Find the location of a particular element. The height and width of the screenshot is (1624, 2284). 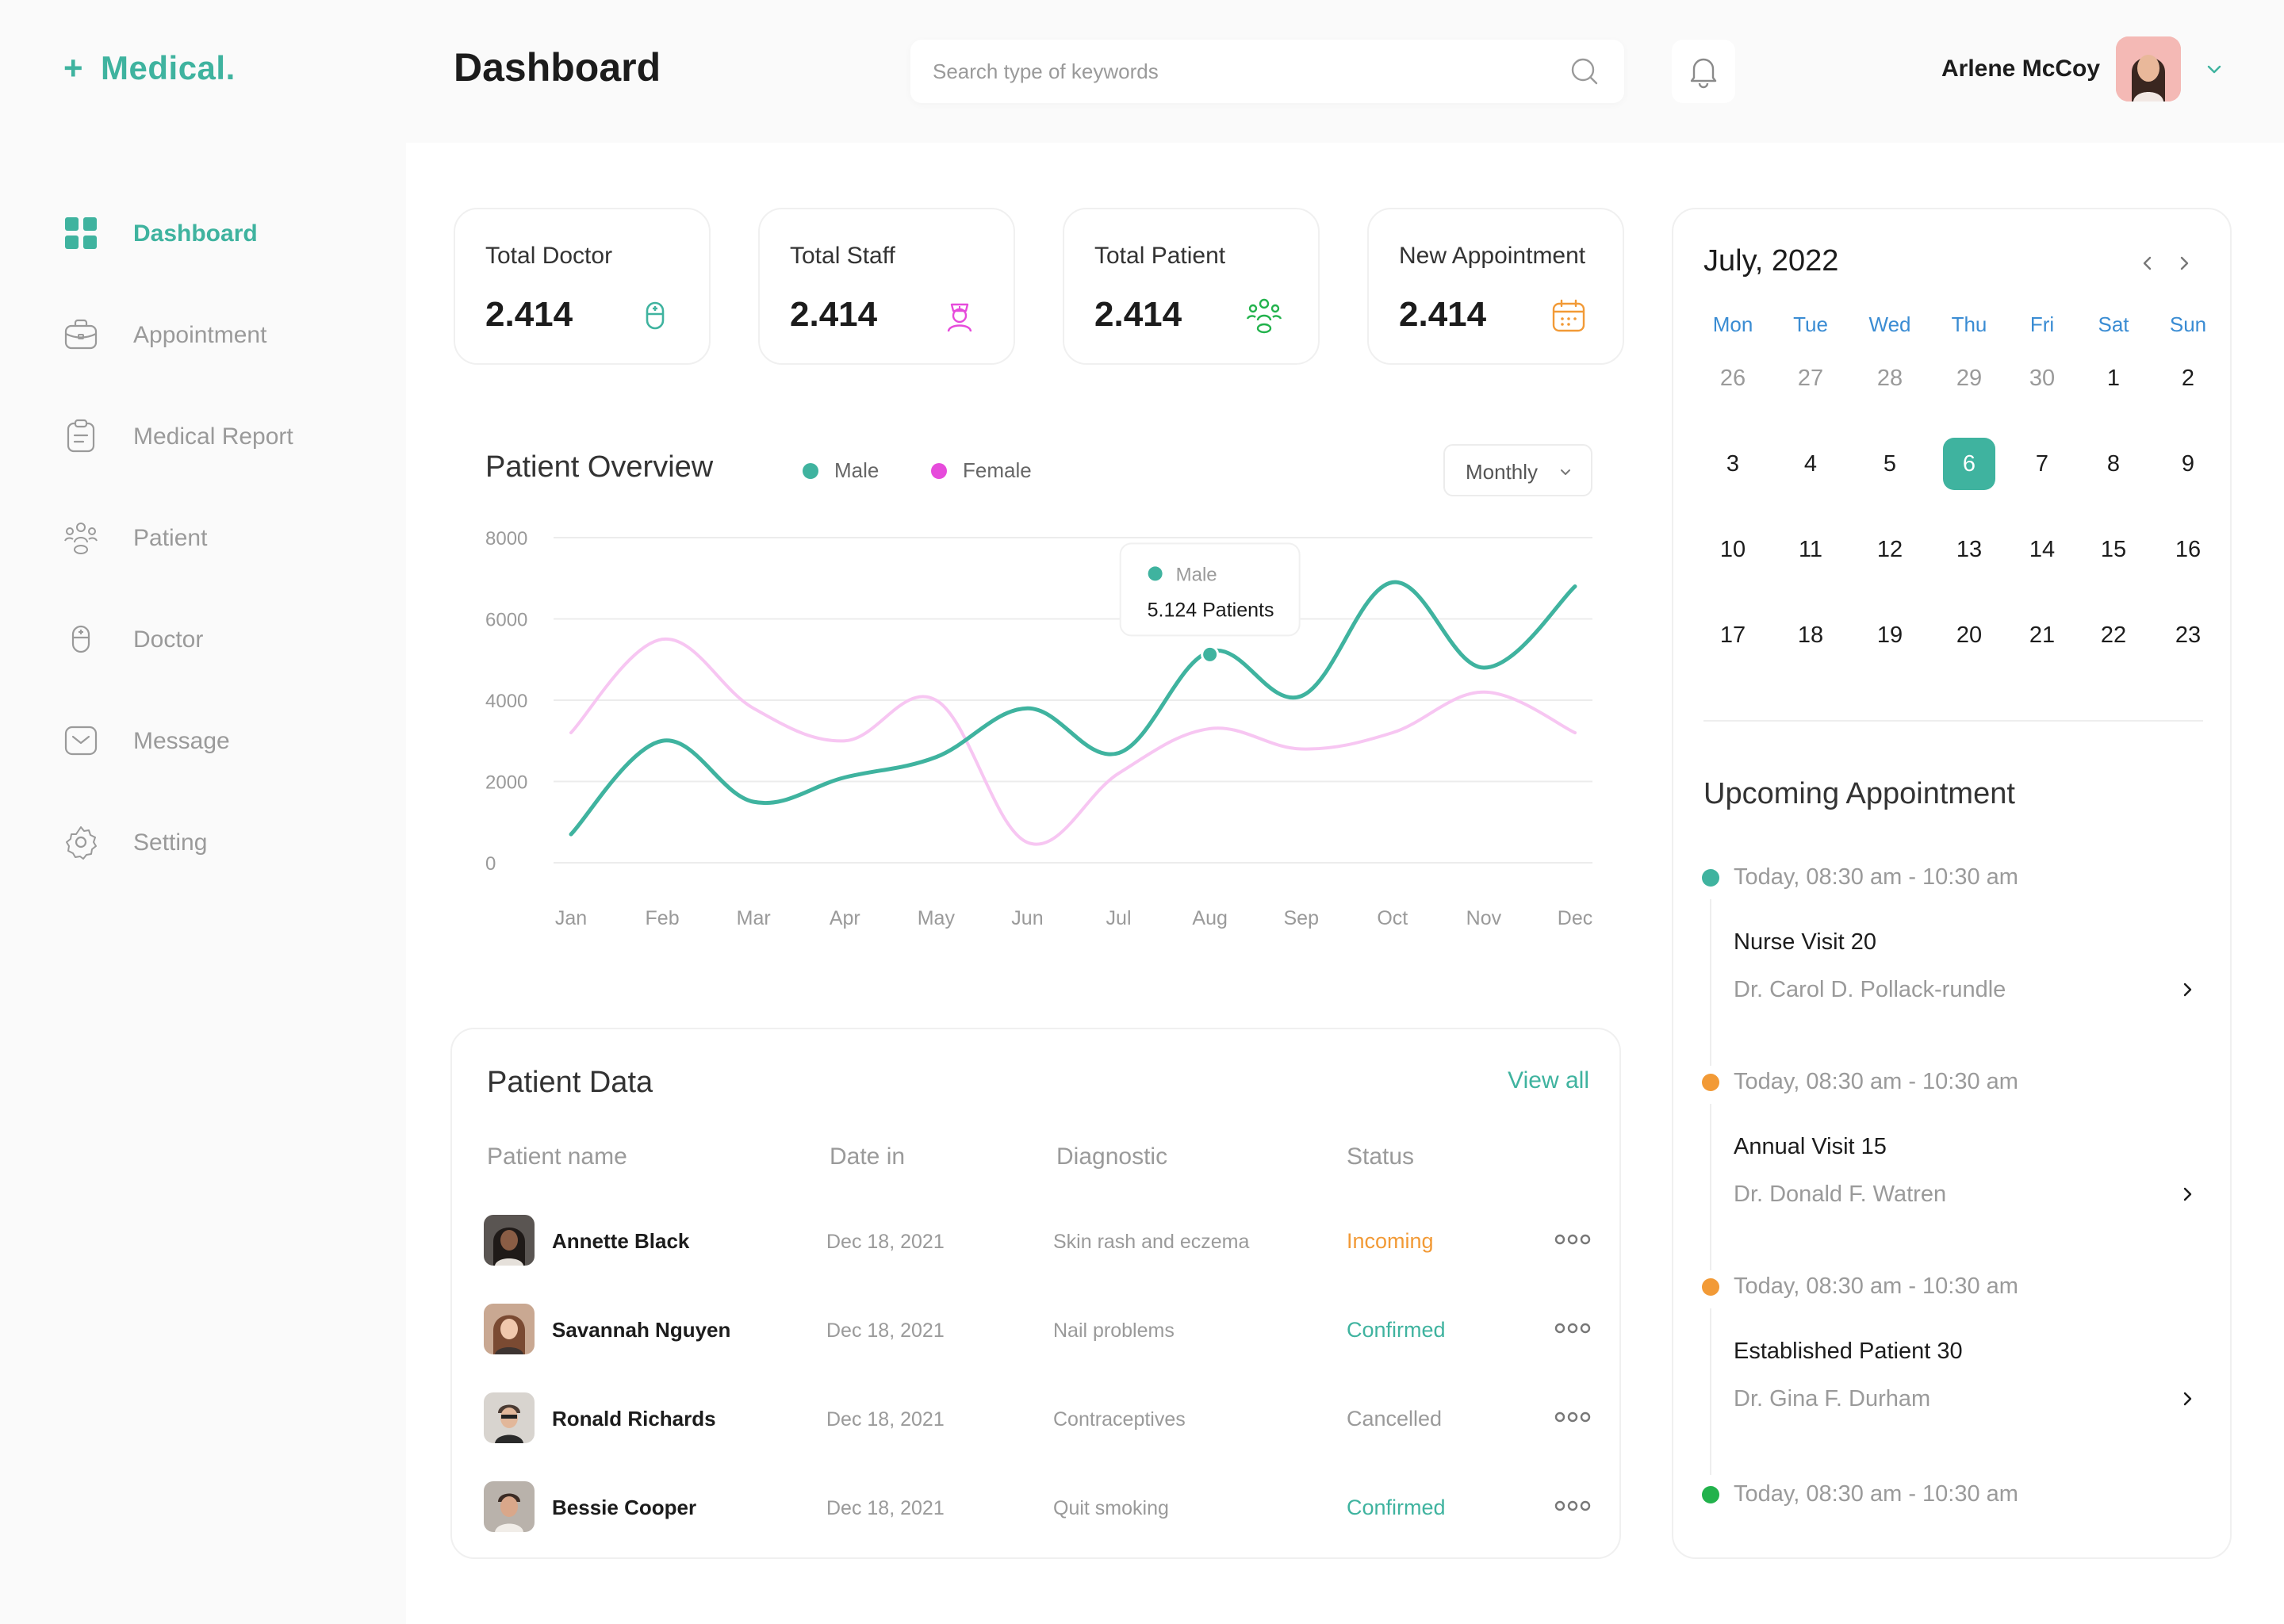

sidebar-item-doctor: Doctor is located at coordinates (222, 639).